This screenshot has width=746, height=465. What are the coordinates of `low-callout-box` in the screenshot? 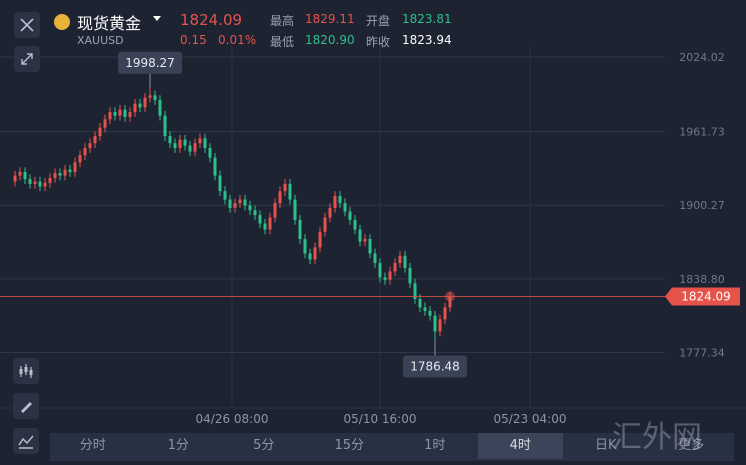 It's located at (435, 366).